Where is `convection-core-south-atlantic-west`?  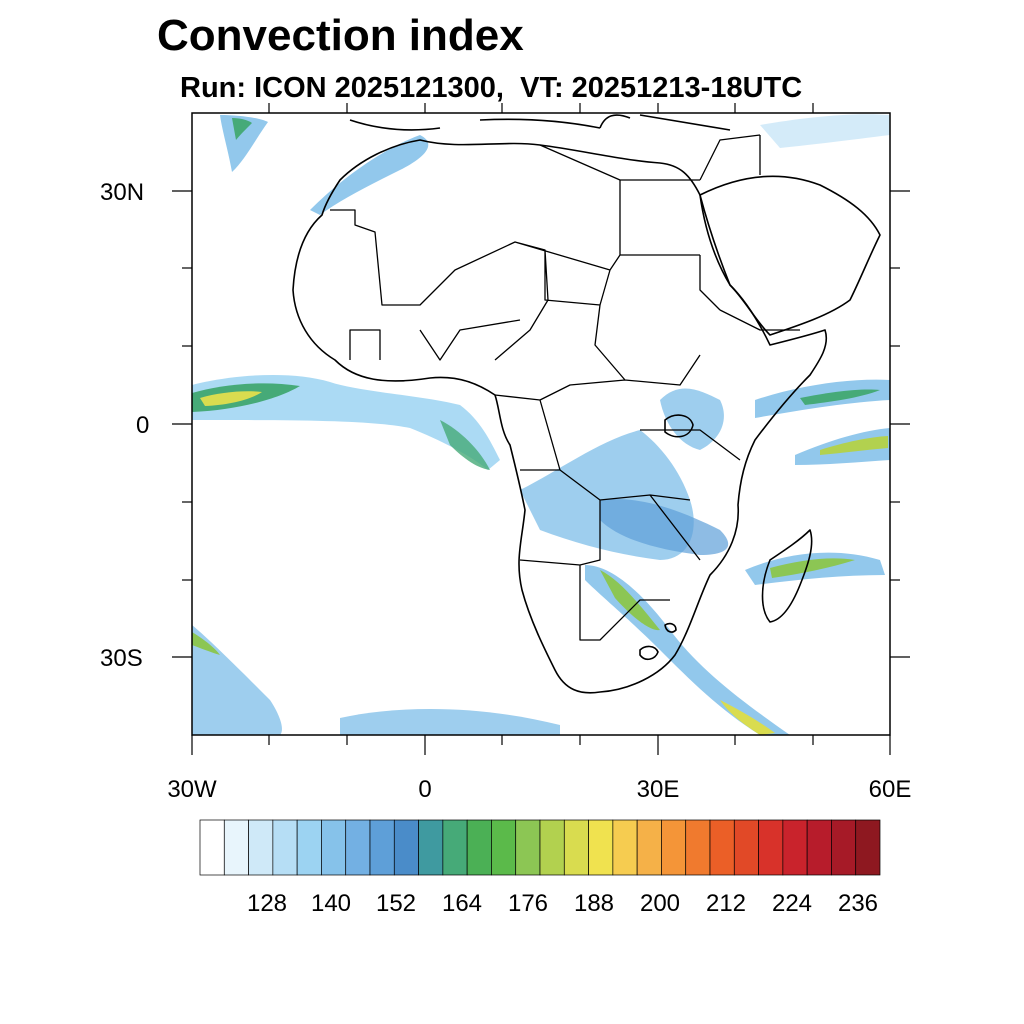 convection-core-south-atlantic-west is located at coordinates (206, 643).